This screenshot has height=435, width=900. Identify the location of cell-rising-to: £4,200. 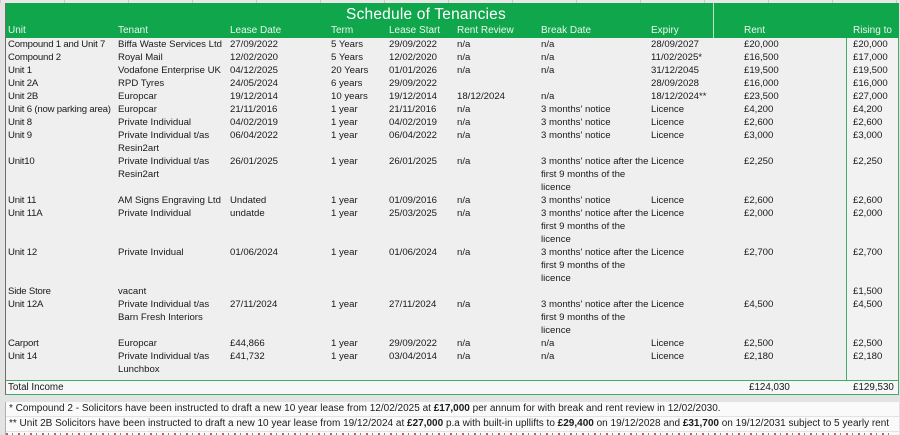
(872, 109).